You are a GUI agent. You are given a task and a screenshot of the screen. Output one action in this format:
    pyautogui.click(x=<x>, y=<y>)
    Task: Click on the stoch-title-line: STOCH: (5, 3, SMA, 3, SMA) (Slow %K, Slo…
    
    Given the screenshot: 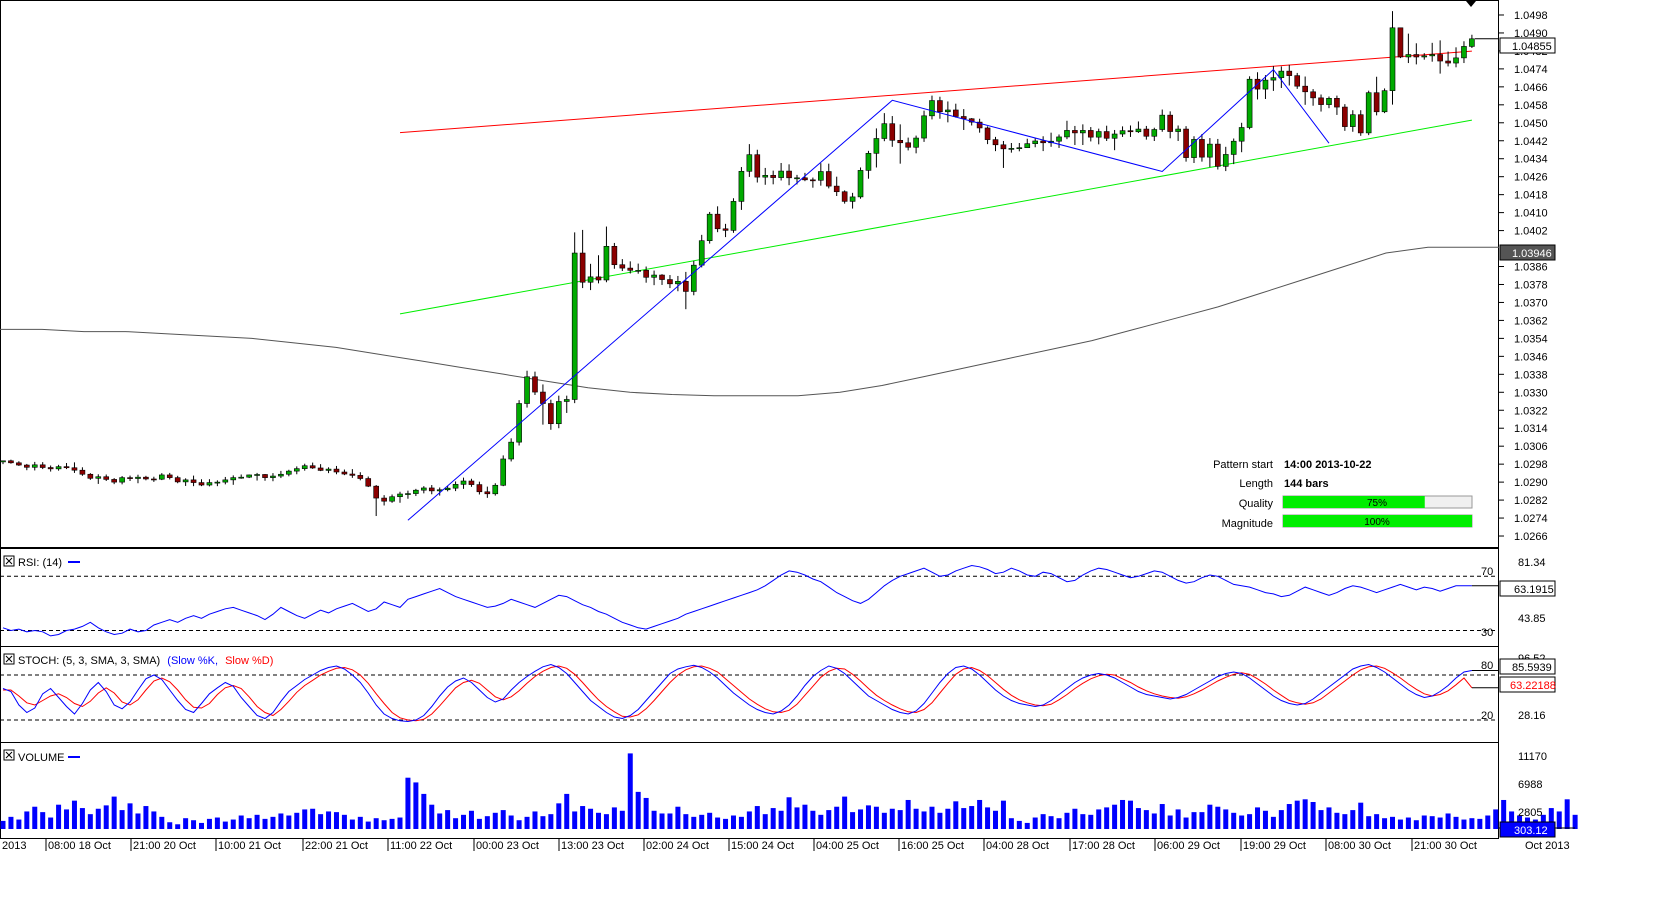 What is the action you would take?
    pyautogui.click(x=145, y=661)
    